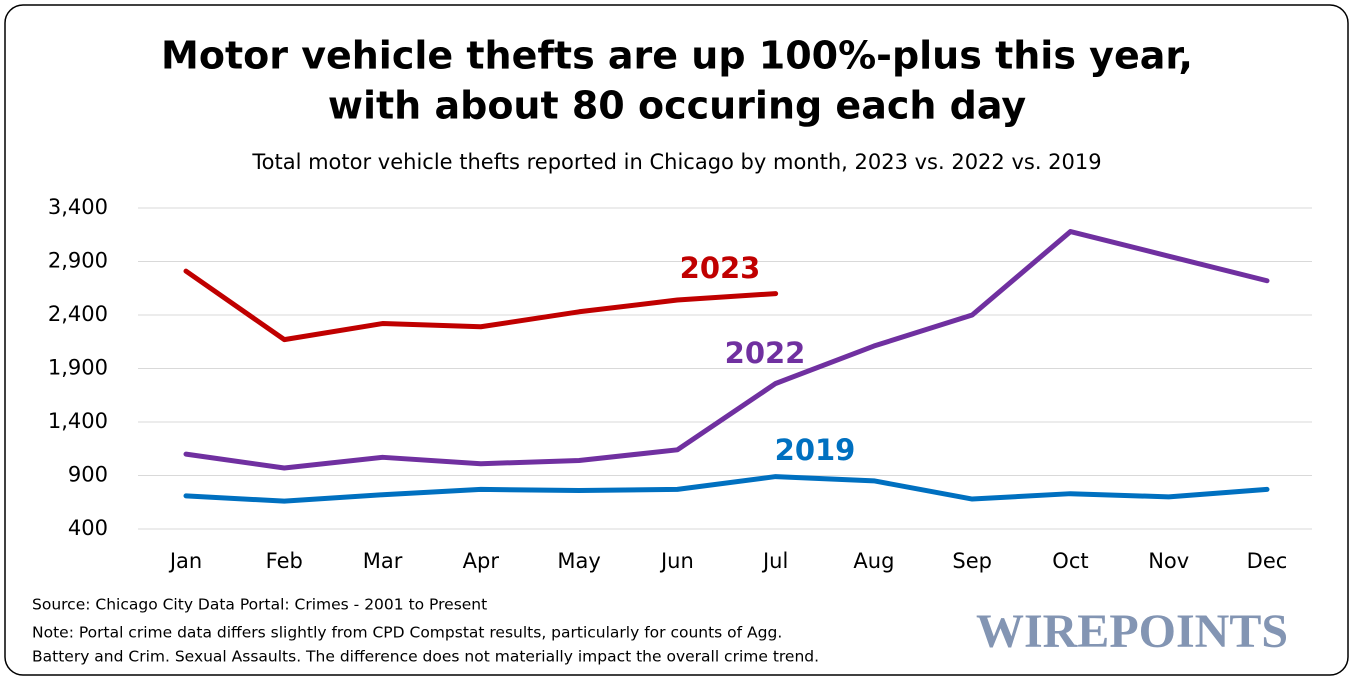  What do you see at coordinates (578, 561) in the screenshot?
I see `x-tick-label: May` at bounding box center [578, 561].